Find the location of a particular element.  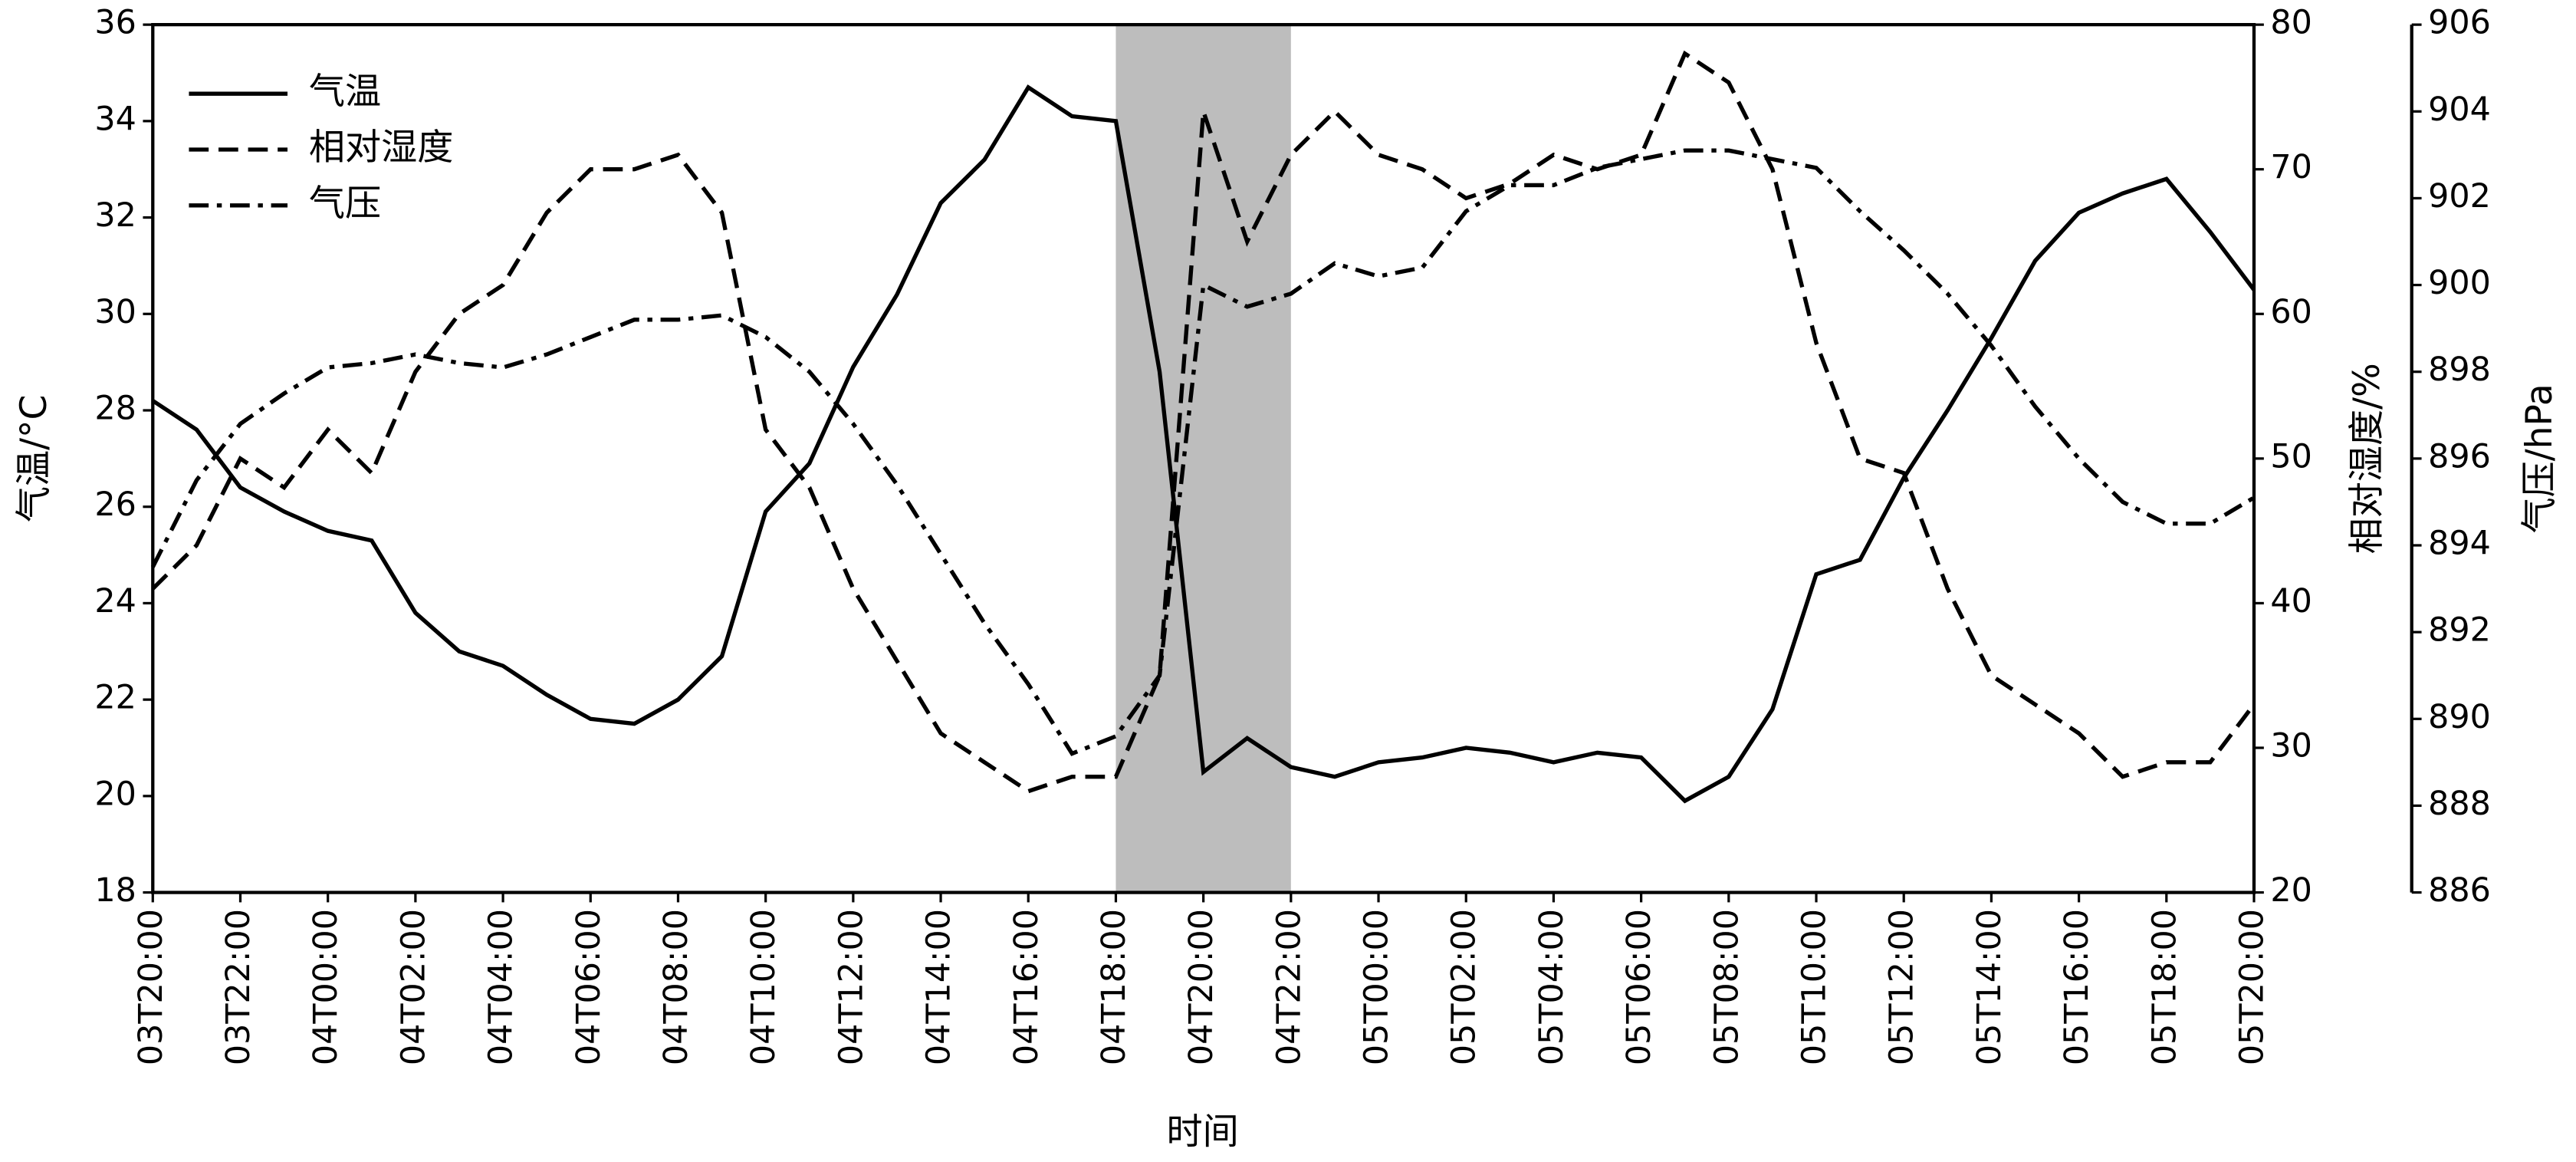

y3ticks-label: 894 is located at coordinates (2459, 543).